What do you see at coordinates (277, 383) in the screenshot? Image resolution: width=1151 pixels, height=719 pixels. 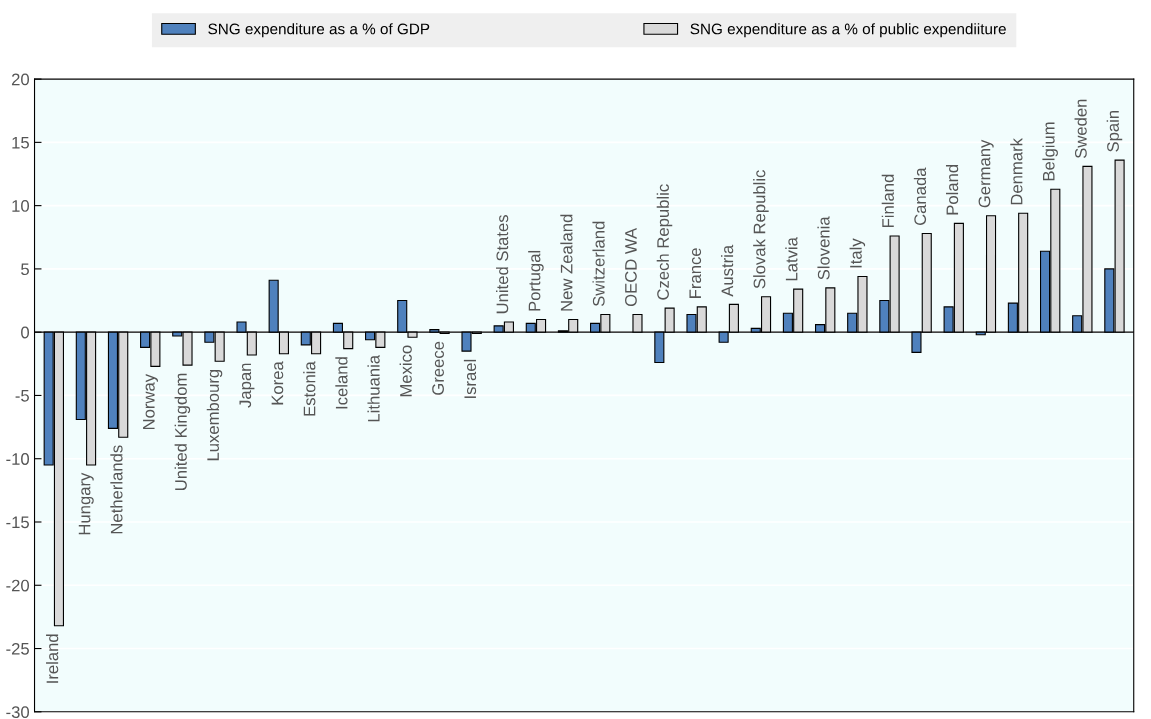 I see `x-tick-label: Korea` at bounding box center [277, 383].